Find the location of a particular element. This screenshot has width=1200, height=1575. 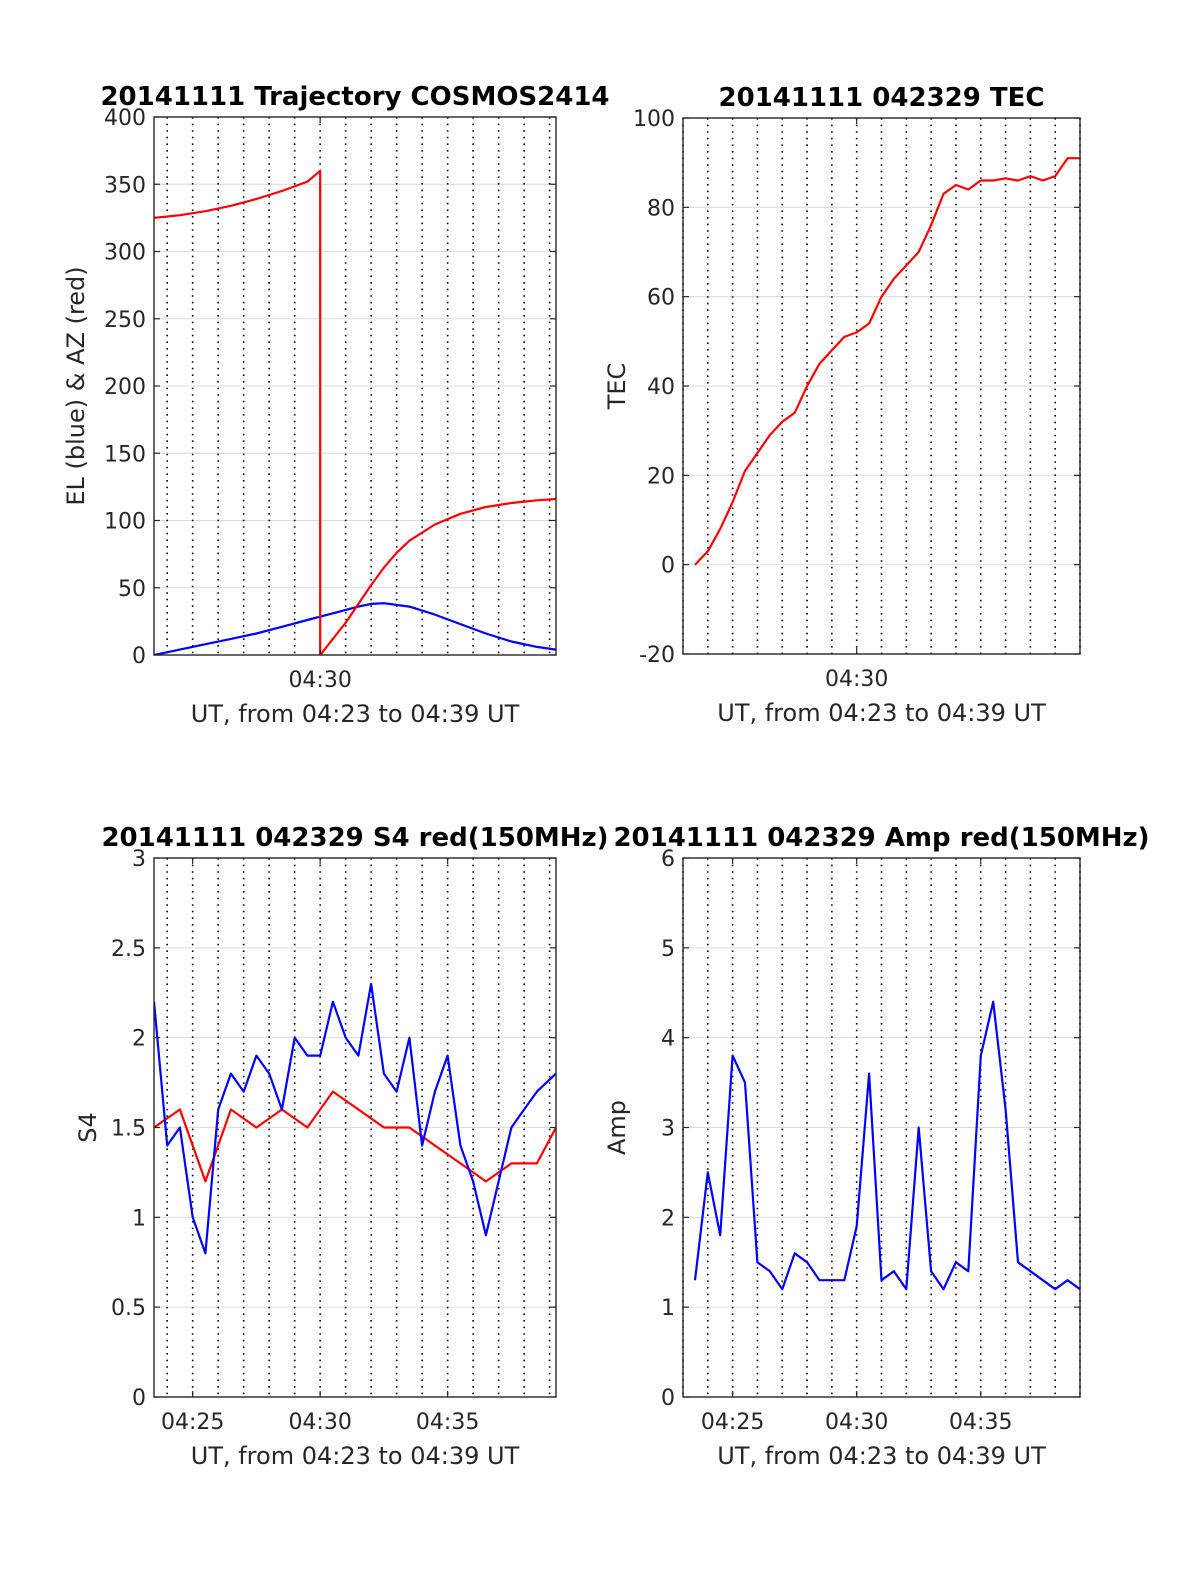

y-tick-label: 0.5 is located at coordinates (128, 1308).